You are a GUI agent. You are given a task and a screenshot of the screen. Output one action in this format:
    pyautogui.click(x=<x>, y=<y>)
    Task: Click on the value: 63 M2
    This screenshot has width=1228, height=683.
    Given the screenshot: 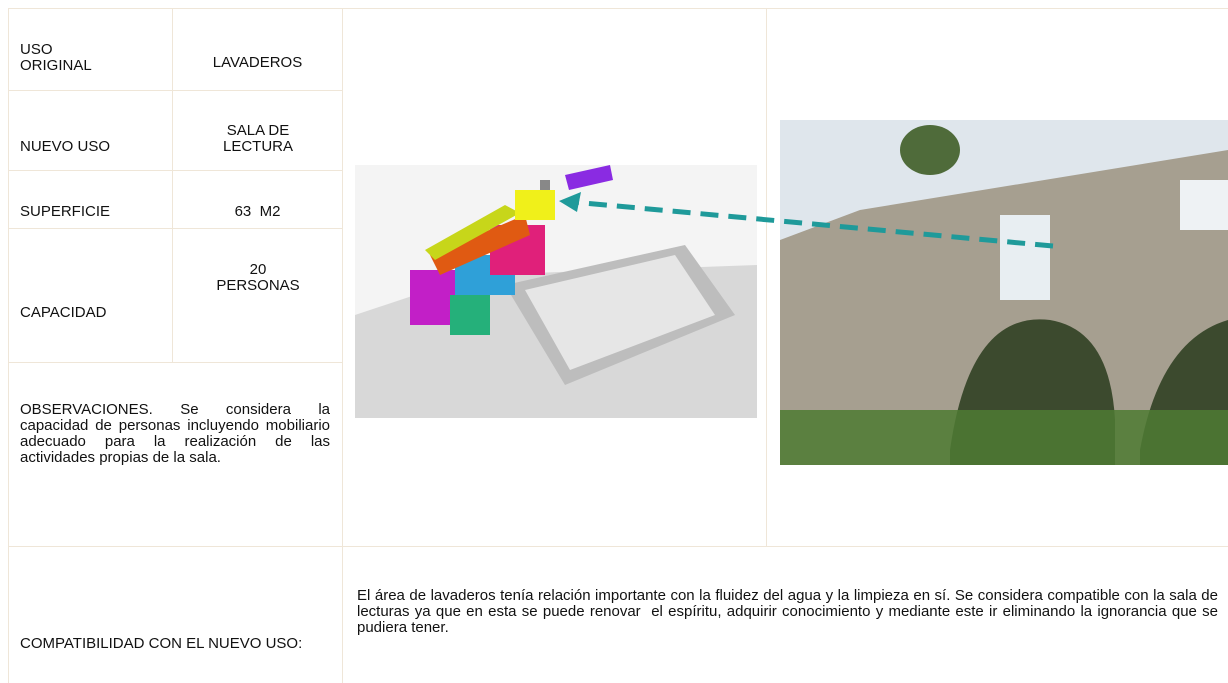 What is the action you would take?
    pyautogui.click(x=257, y=211)
    